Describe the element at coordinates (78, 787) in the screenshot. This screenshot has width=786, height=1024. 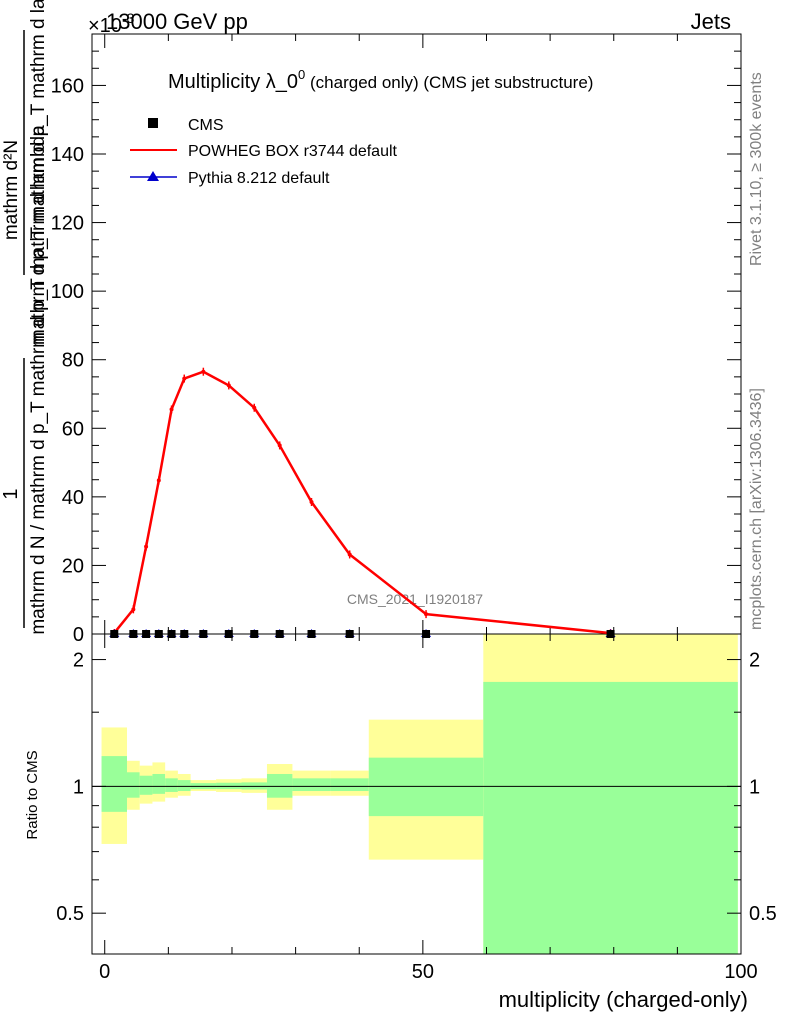
I see `ratio-ytick-label-left: 1` at that location.